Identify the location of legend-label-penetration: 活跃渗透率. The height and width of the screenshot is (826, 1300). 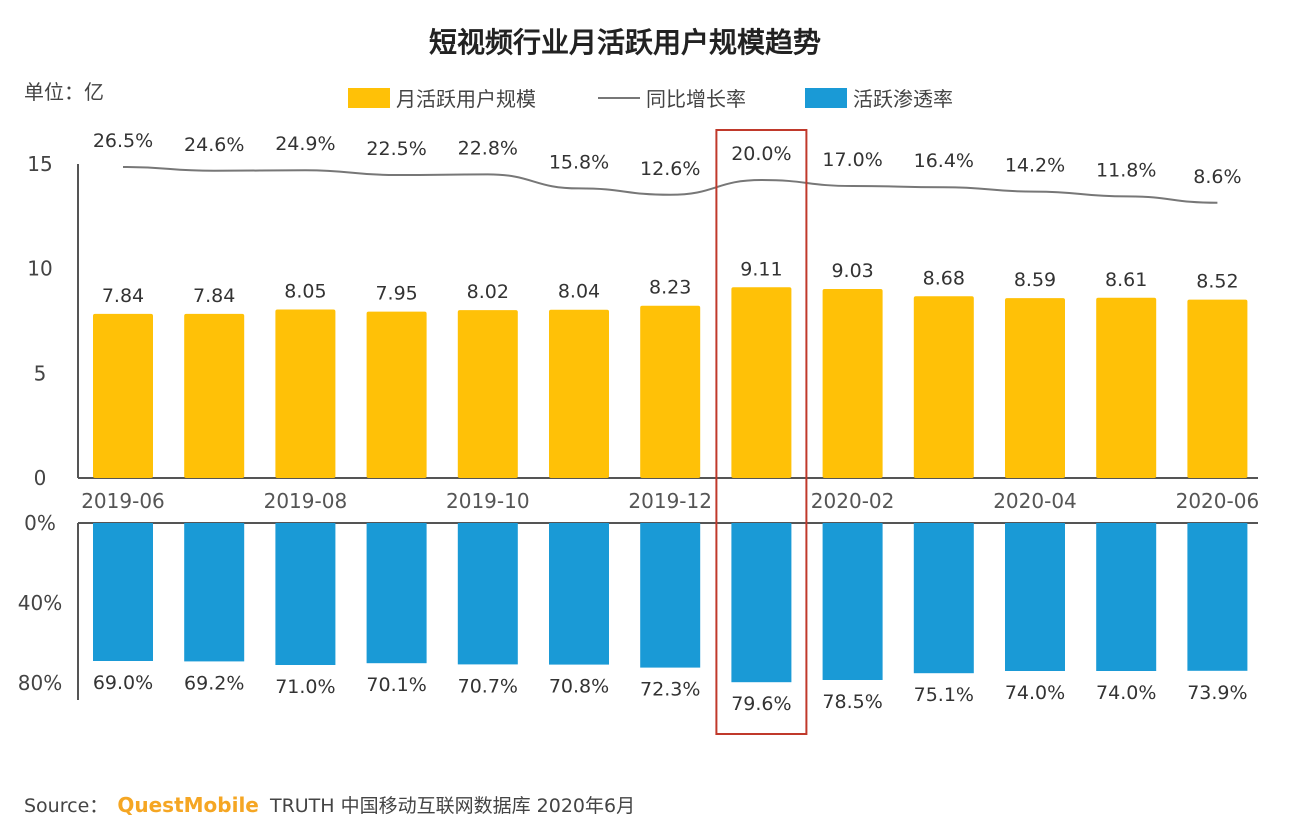
(903, 99).